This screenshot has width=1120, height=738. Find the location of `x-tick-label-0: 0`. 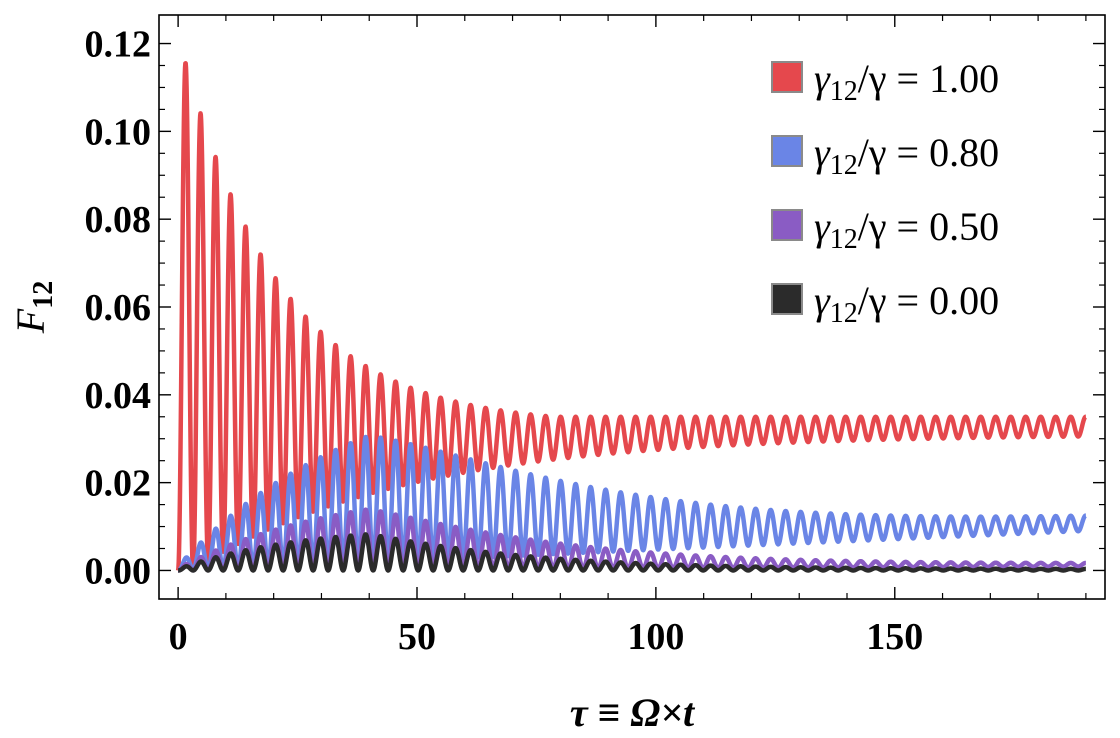

x-tick-label-0: 0 is located at coordinates (178, 637).